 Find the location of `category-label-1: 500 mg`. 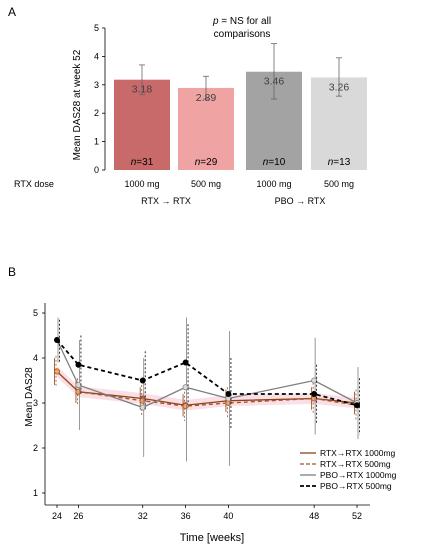

category-label-1: 500 mg is located at coordinates (206, 184).